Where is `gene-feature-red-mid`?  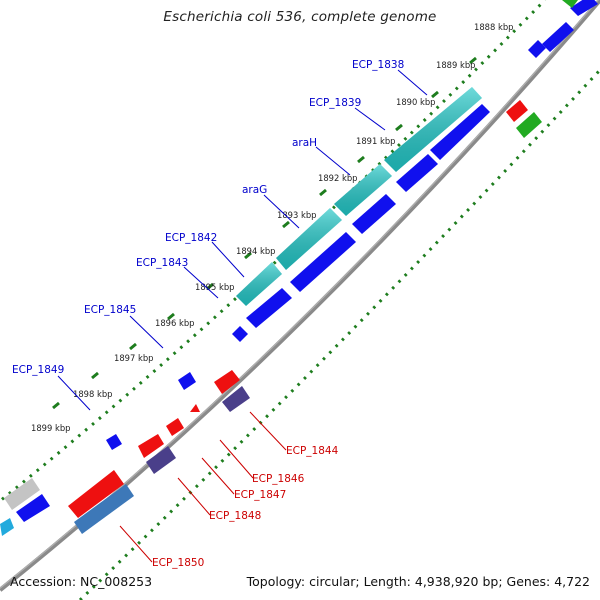 gene-feature-red-mid is located at coordinates (195, 408).